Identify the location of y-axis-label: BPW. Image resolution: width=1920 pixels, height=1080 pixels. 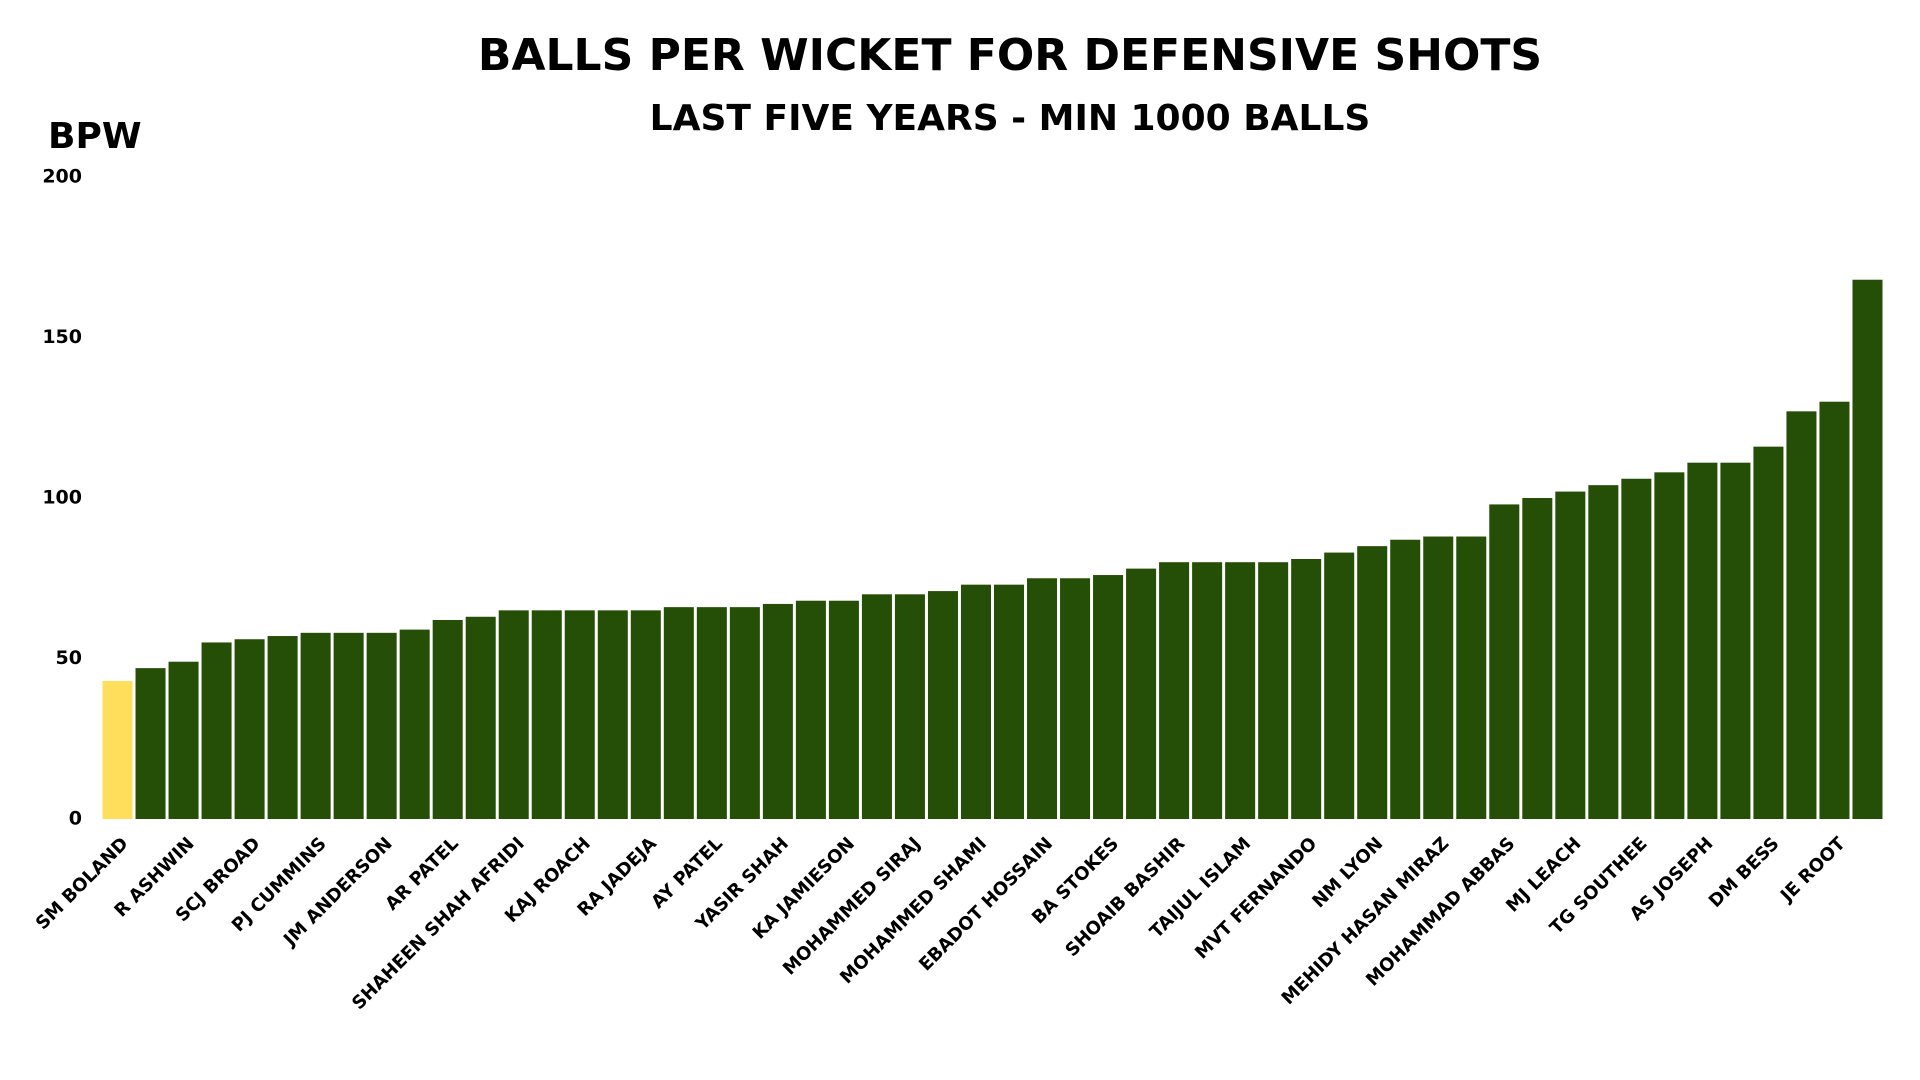
(95, 136).